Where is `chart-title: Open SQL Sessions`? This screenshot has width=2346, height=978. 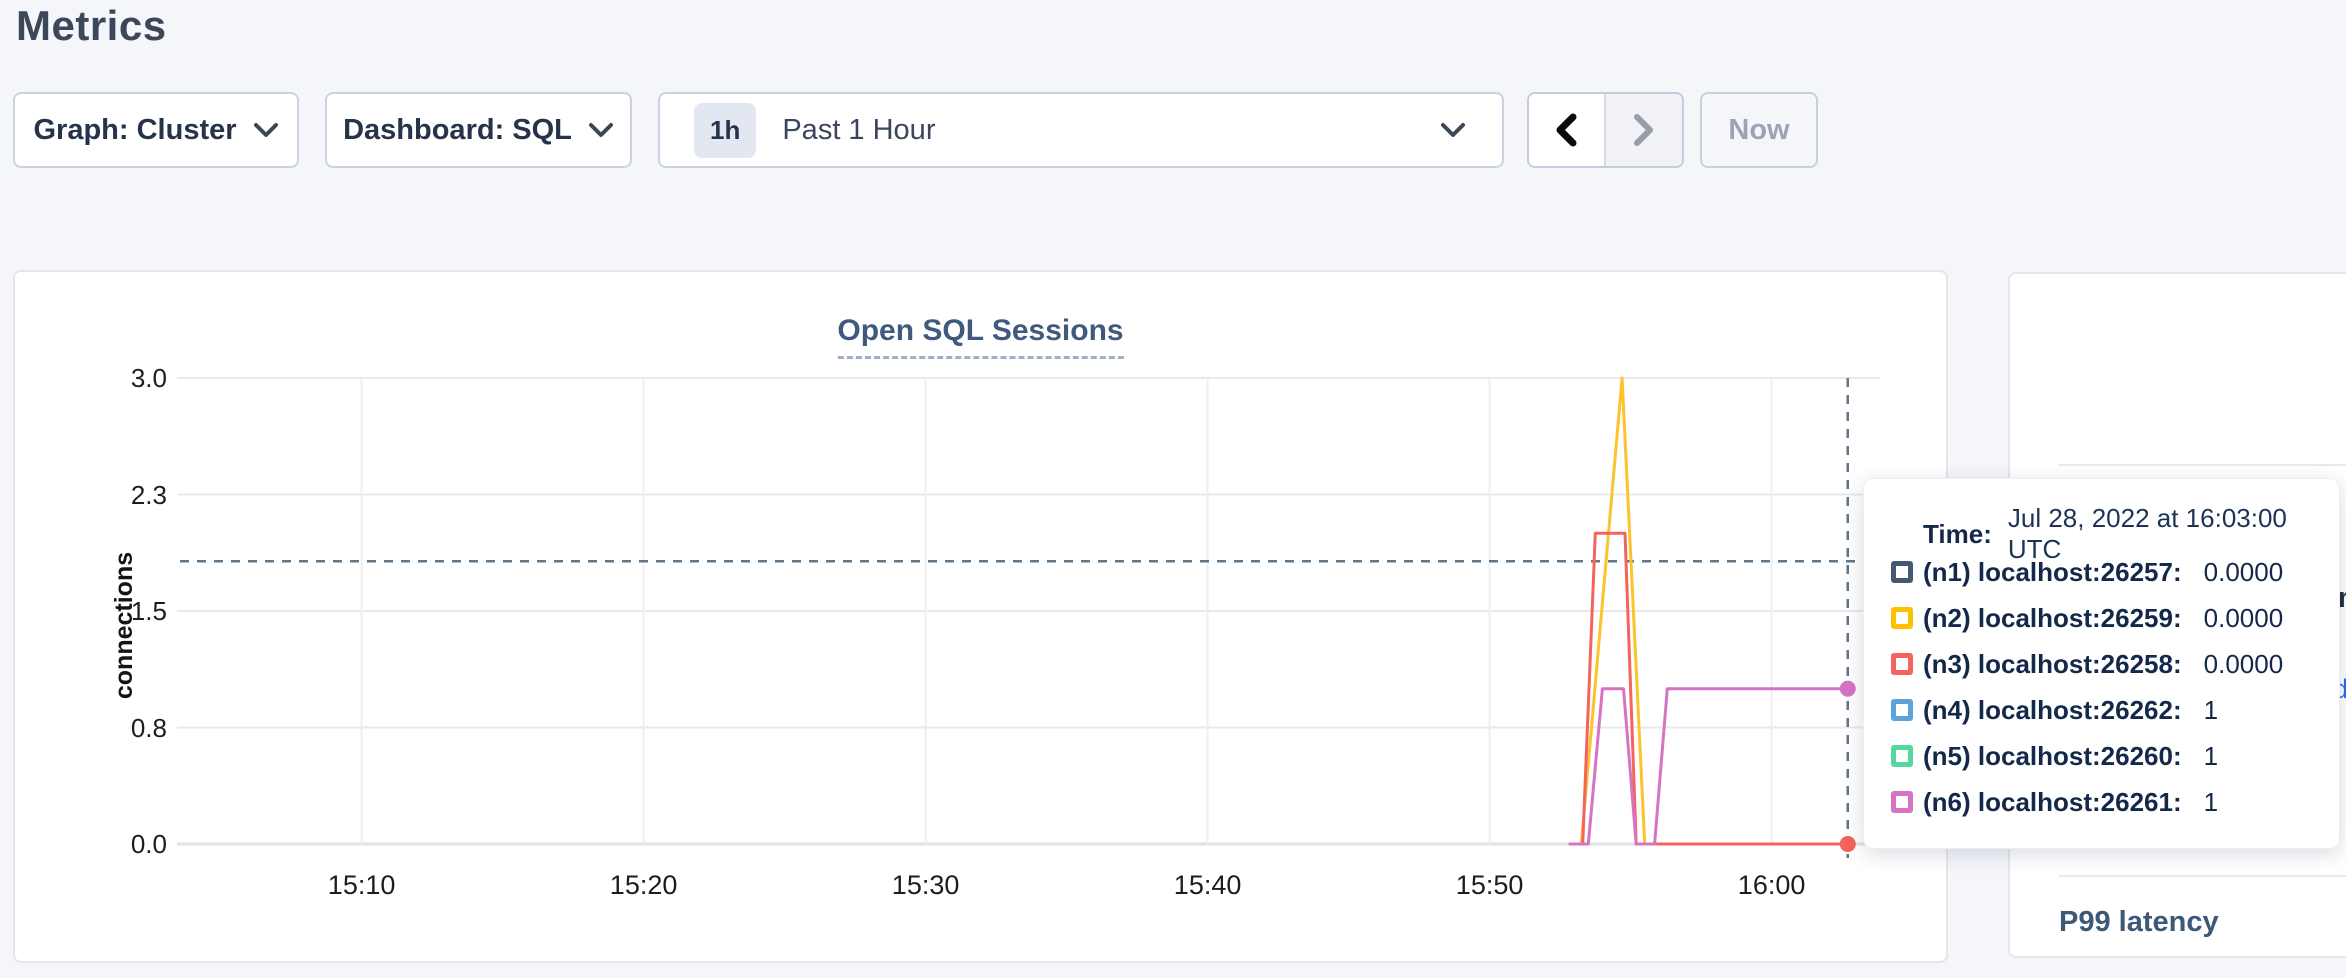
chart-title: Open SQL Sessions is located at coordinates (980, 336).